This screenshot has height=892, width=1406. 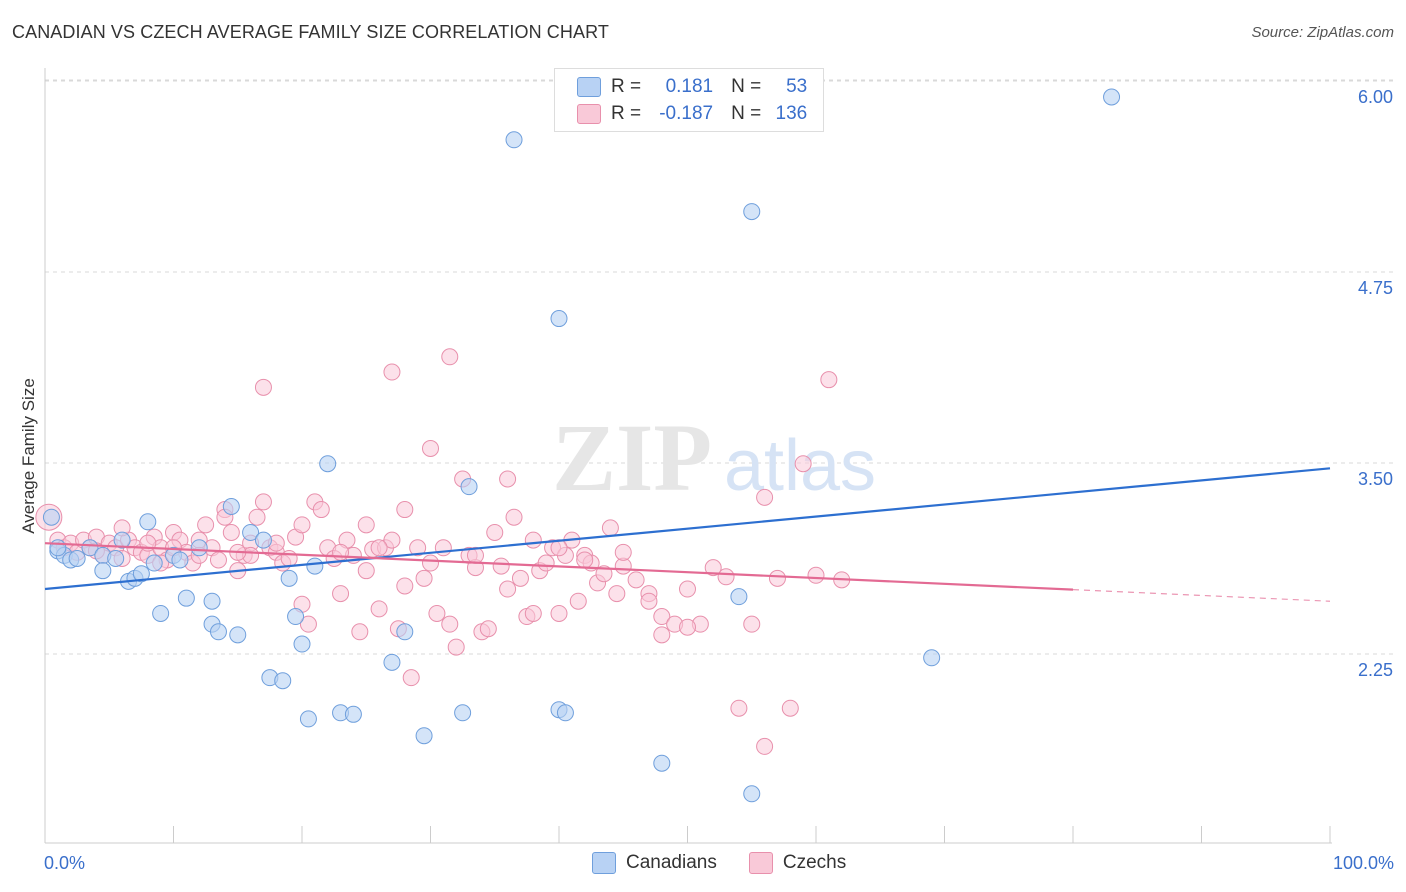 I want to click on legend-r-value: 0.181, so click(x=689, y=86).